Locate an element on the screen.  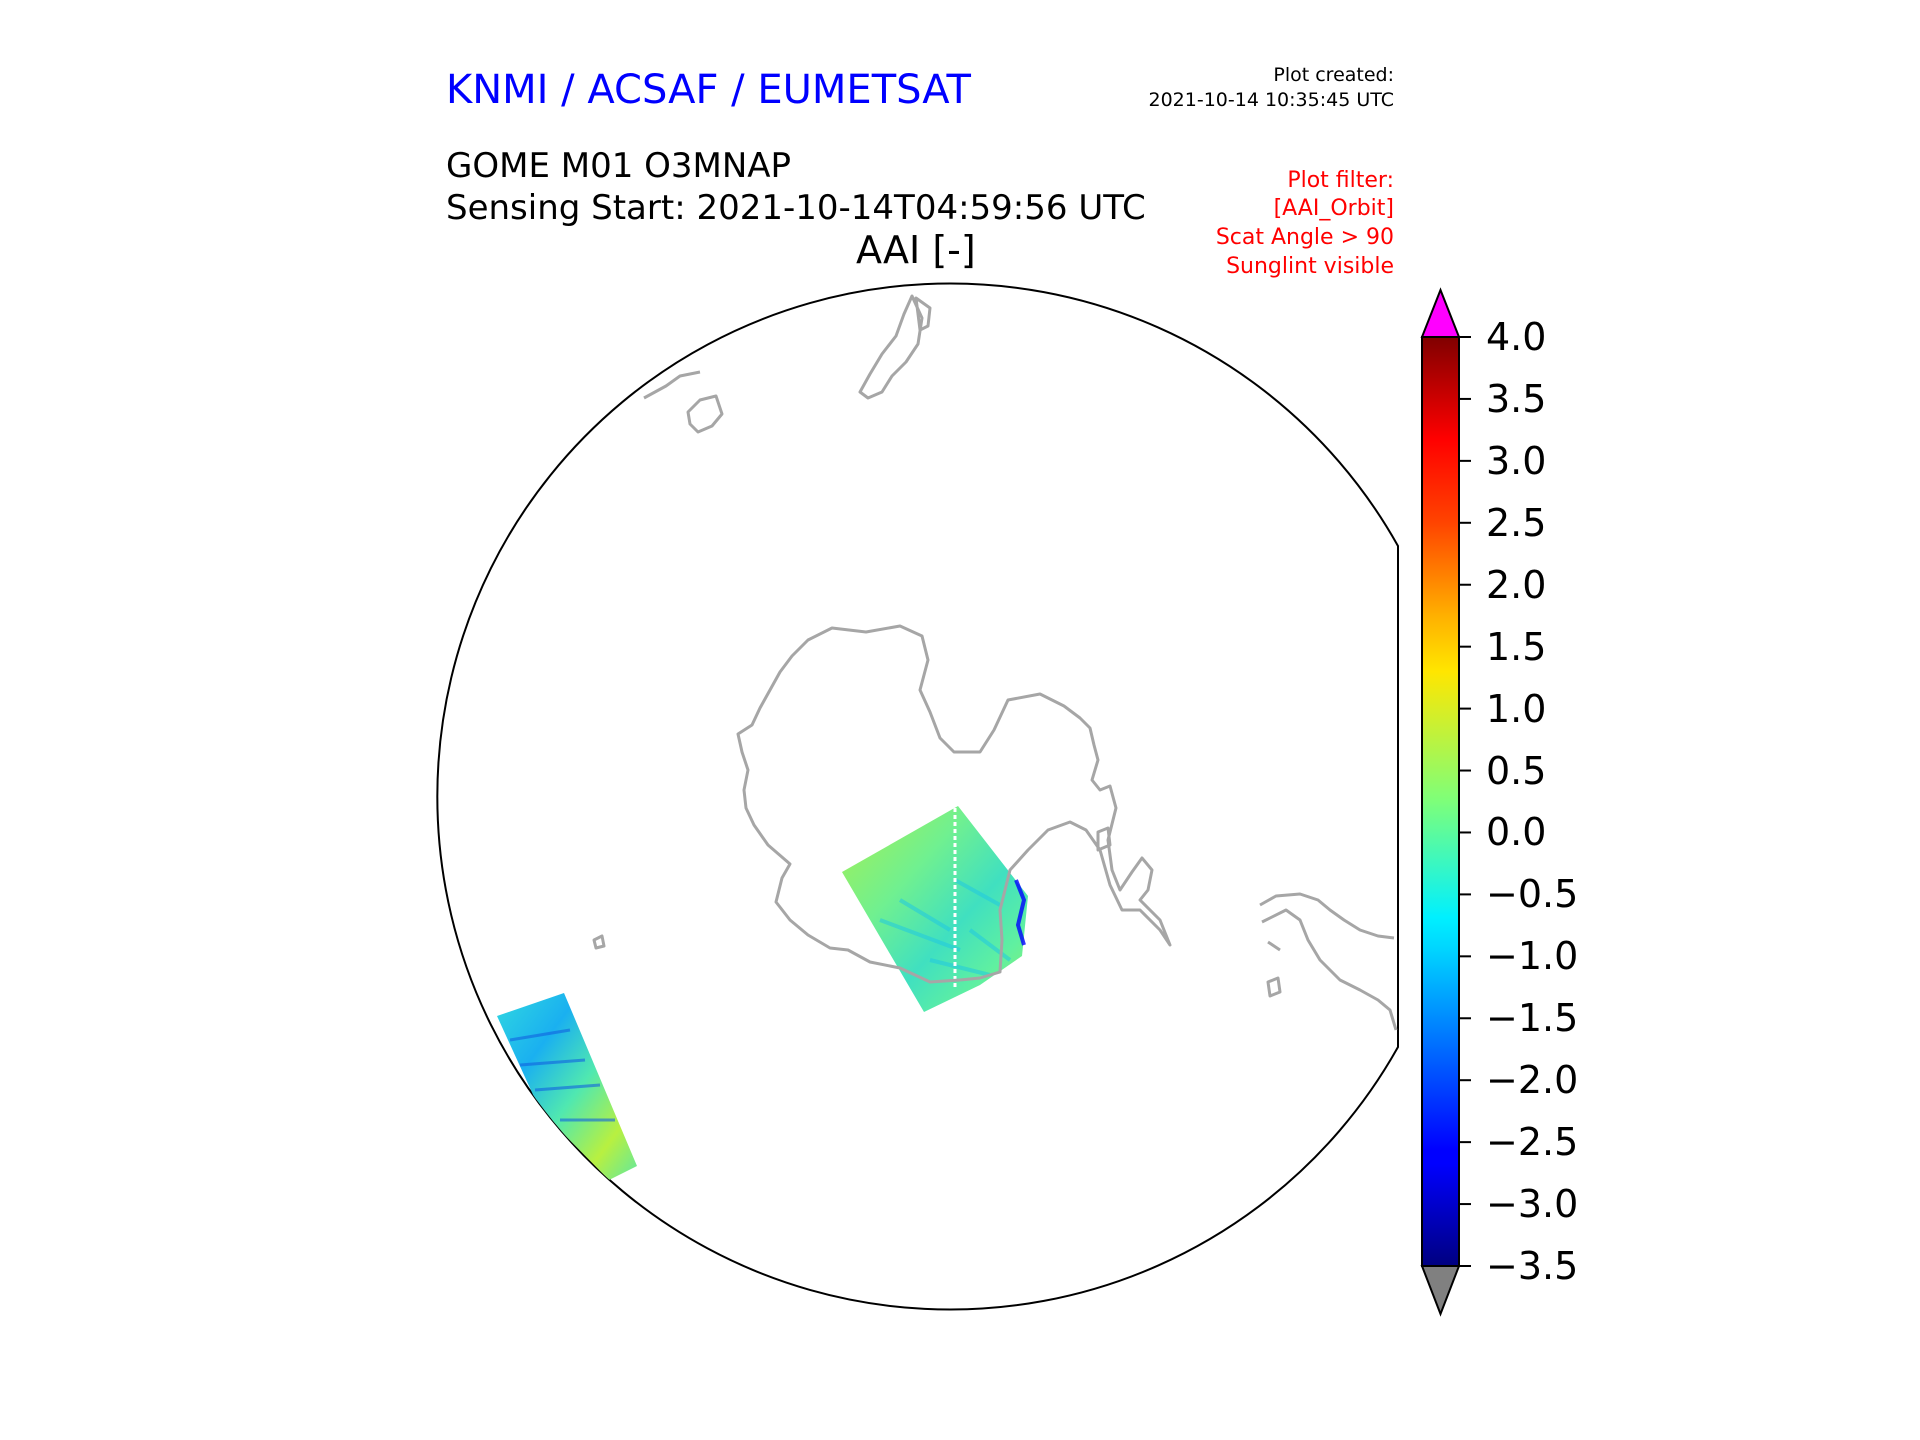
australia-coastline is located at coordinates (672, 385).